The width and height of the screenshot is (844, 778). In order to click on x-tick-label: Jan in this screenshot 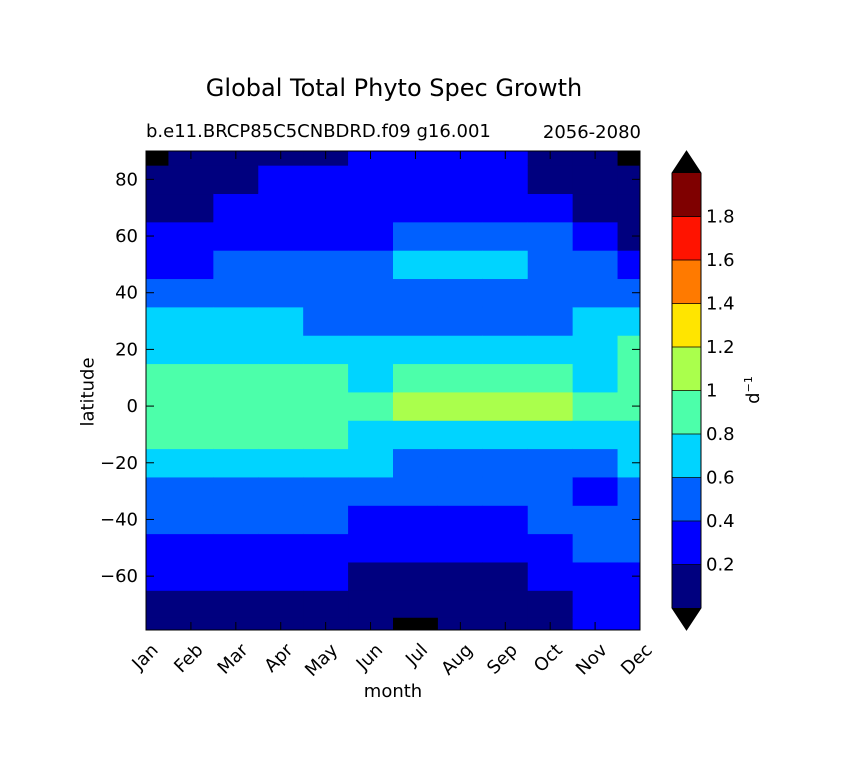, I will do `click(144, 657)`.